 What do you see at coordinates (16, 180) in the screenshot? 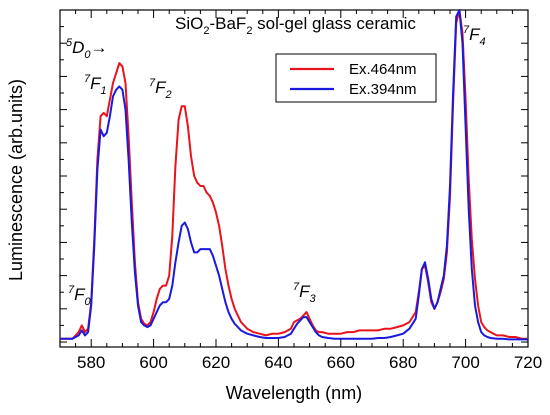
I see `y-axis-label: Luminescence (arb.units)` at bounding box center [16, 180].